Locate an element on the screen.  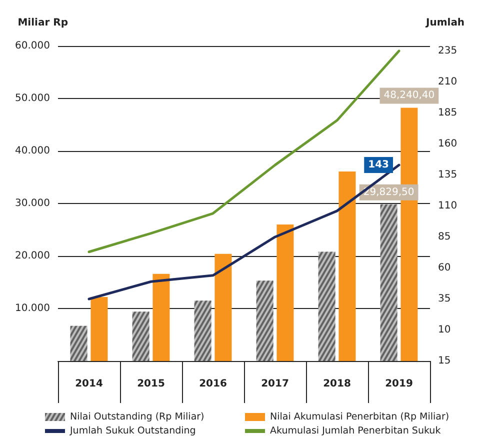
y2-tick-label: 210 is located at coordinates (448, 82).